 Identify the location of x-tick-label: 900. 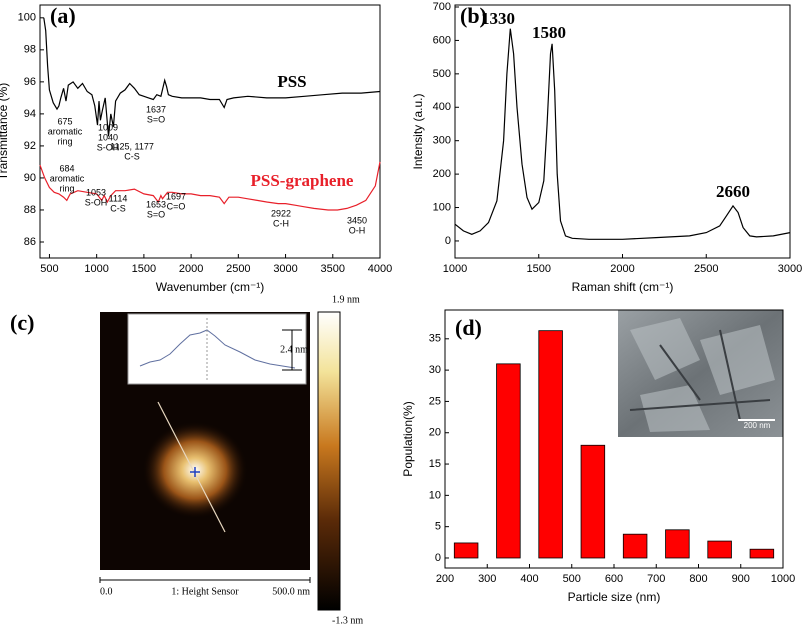
(741, 579).